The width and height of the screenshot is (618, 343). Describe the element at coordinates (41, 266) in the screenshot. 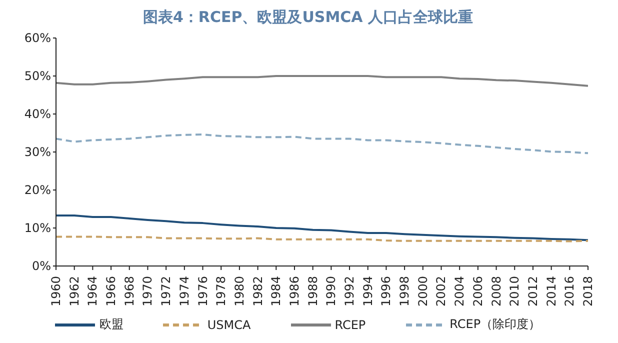

I see `y-tick-label: 0%` at that location.